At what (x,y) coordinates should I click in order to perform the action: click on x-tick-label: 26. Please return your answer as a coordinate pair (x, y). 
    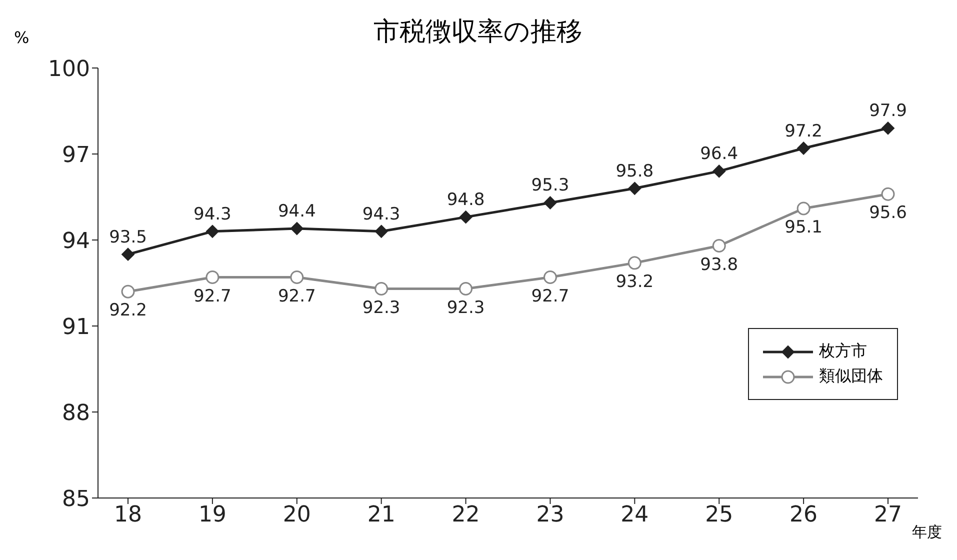
    Looking at the image, I should click on (804, 515).